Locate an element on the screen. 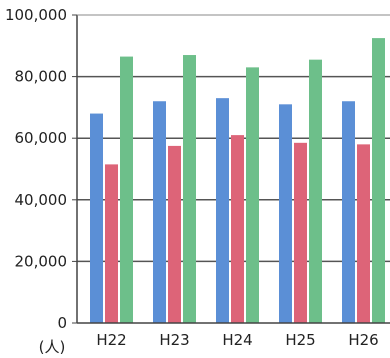  y-tick-label: 20,000 is located at coordinates (41, 261).